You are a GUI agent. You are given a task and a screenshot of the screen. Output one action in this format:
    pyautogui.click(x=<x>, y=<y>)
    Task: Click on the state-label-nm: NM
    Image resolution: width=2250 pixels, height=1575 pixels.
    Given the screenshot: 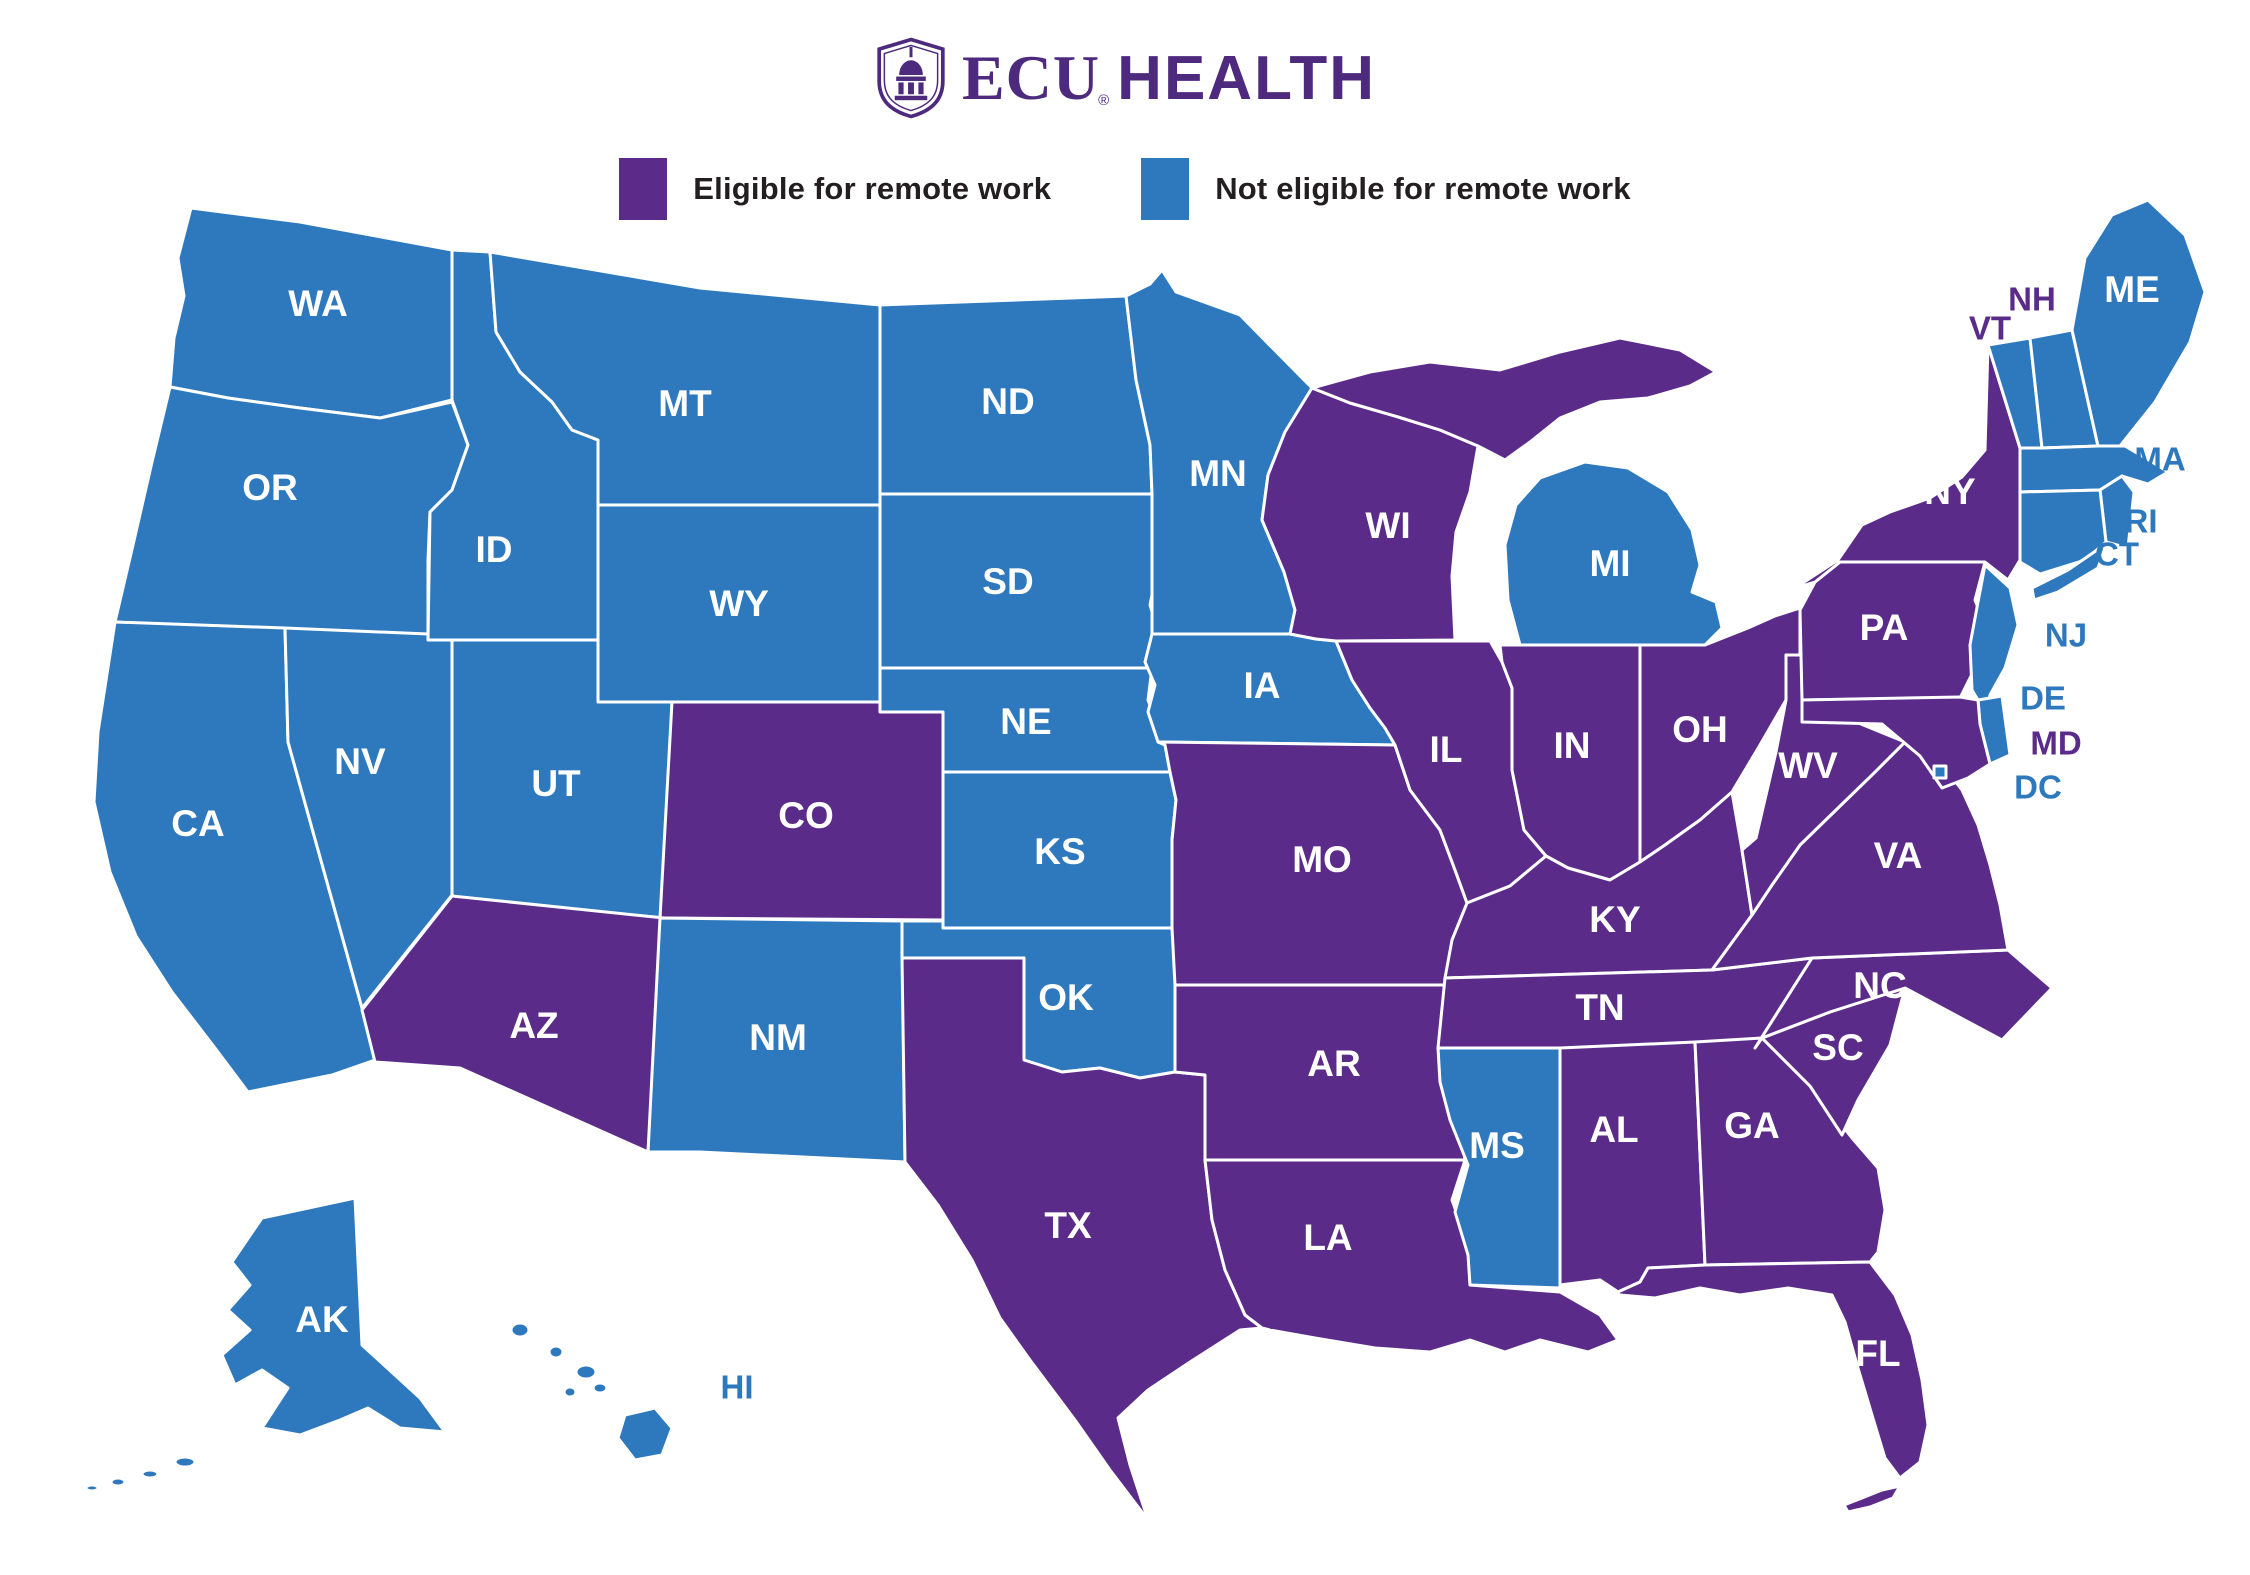 What is the action you would take?
    pyautogui.click(x=778, y=1037)
    